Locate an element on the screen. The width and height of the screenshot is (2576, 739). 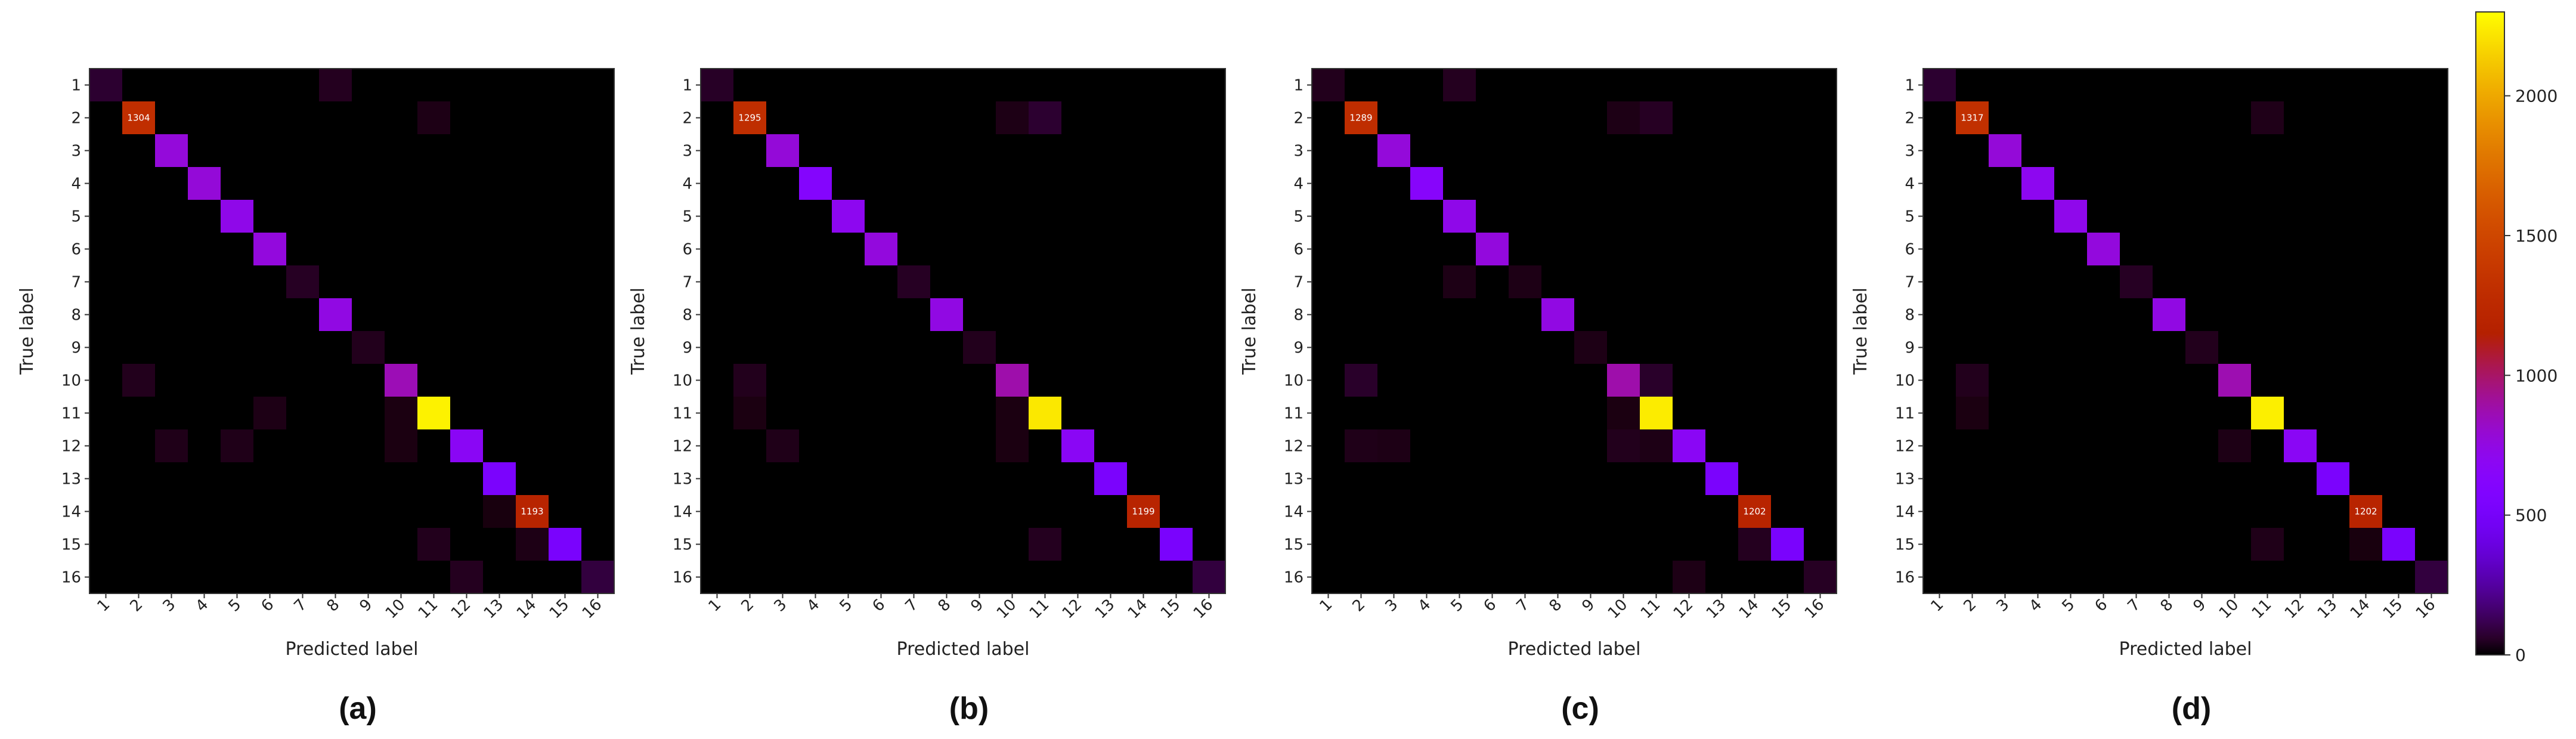
colorbar-gradient is located at coordinates (2490, 333).